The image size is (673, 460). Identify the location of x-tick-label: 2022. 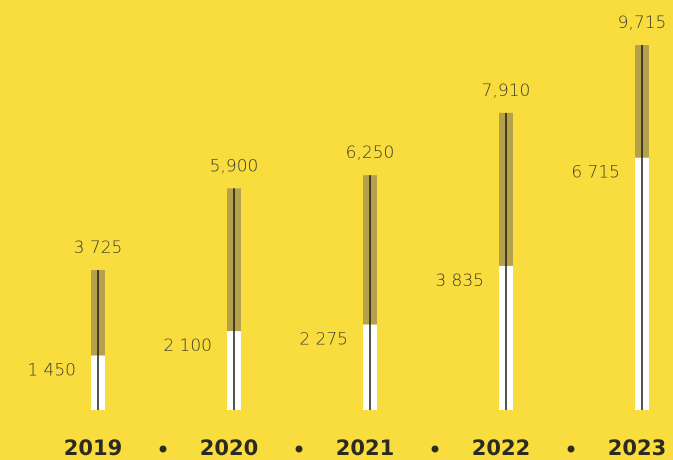
(501, 448).